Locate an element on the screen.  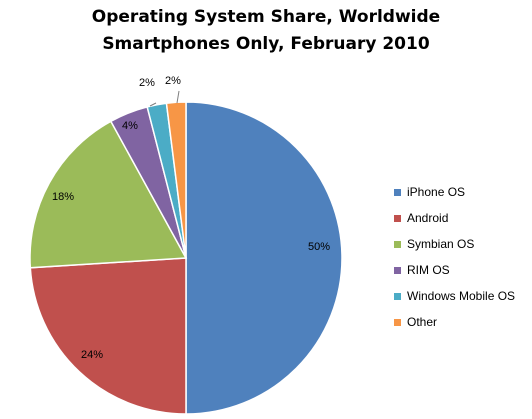
legend-item: Android is located at coordinates (454, 218).